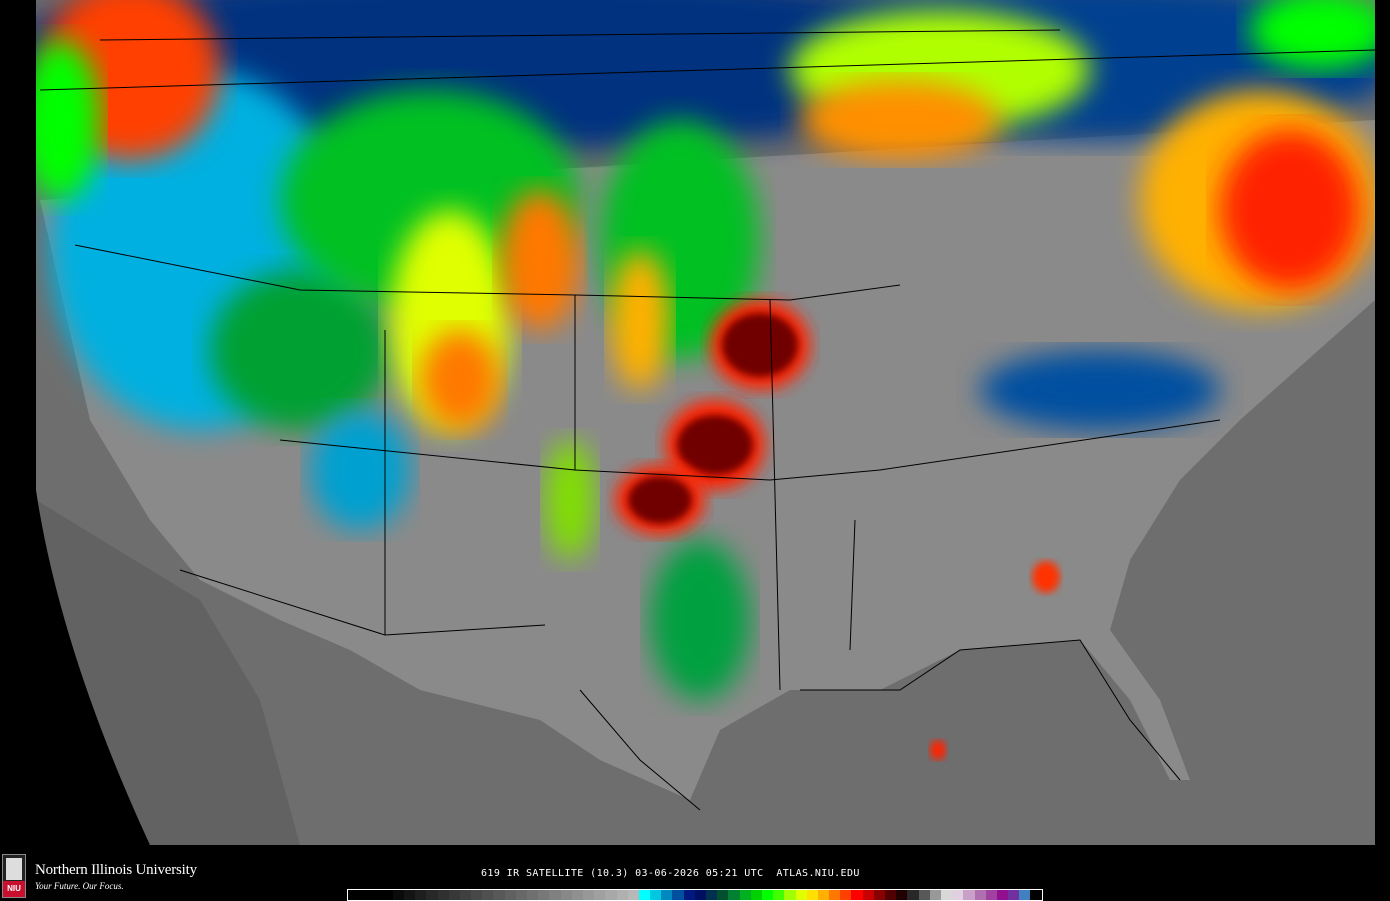  I want to click on temperature-colorbar, so click(695, 895).